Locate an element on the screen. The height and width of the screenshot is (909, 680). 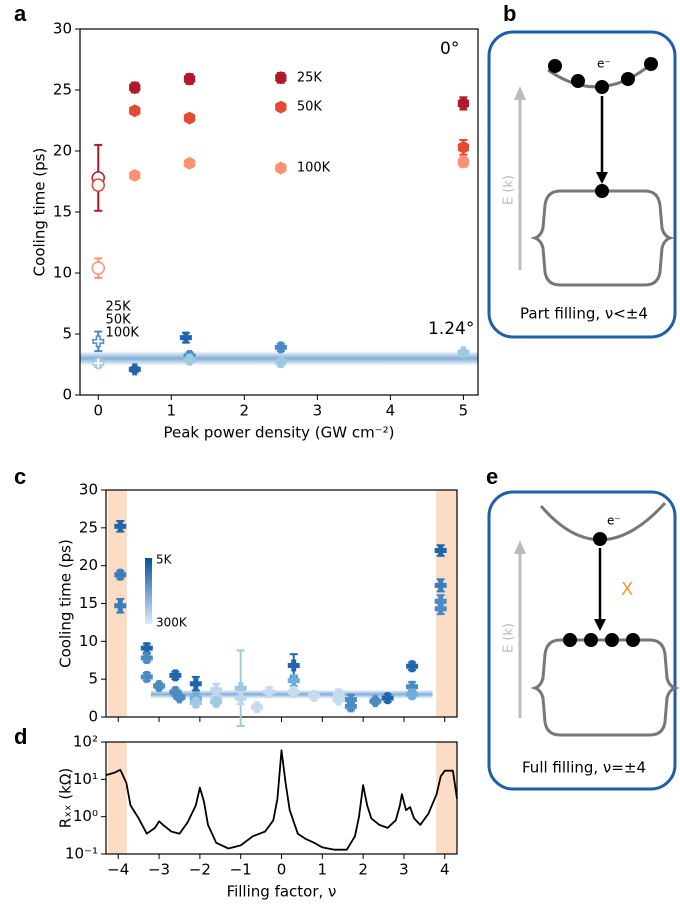
blocked-mark: X is located at coordinates (627, 589).